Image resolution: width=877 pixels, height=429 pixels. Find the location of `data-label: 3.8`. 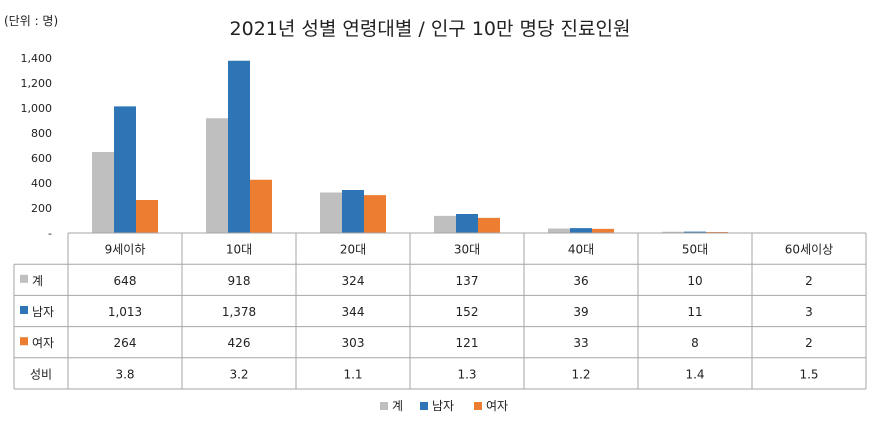

data-label: 3.8 is located at coordinates (124, 374).